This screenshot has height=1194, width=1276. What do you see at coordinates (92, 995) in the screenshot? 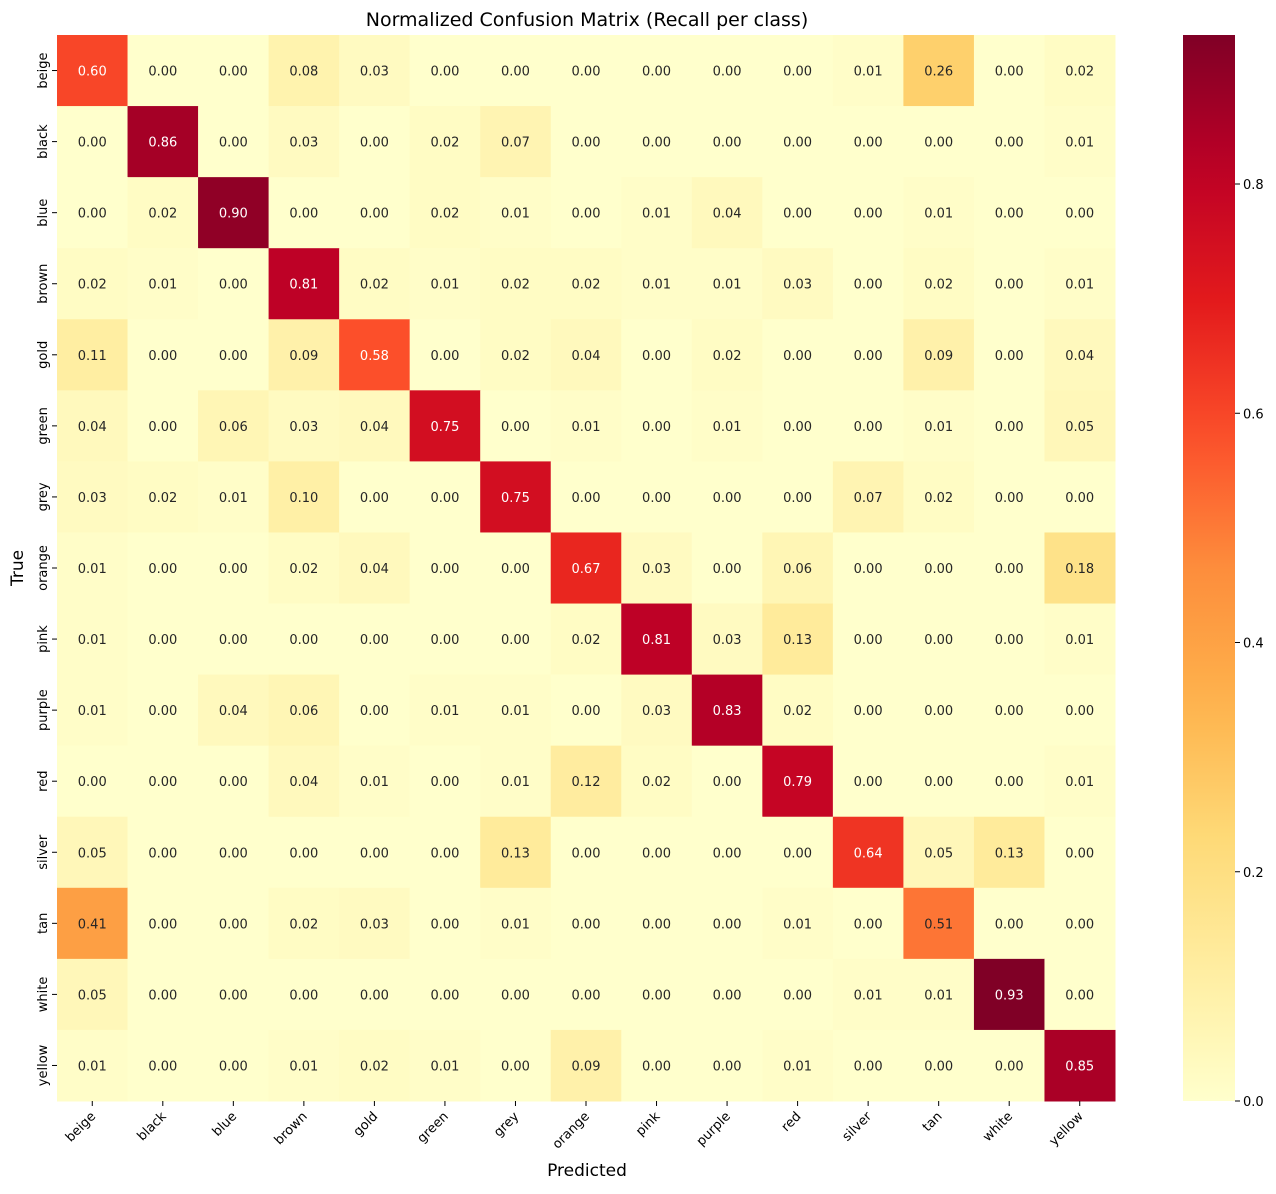
I see `cell-value-label: 0.05` at bounding box center [92, 995].